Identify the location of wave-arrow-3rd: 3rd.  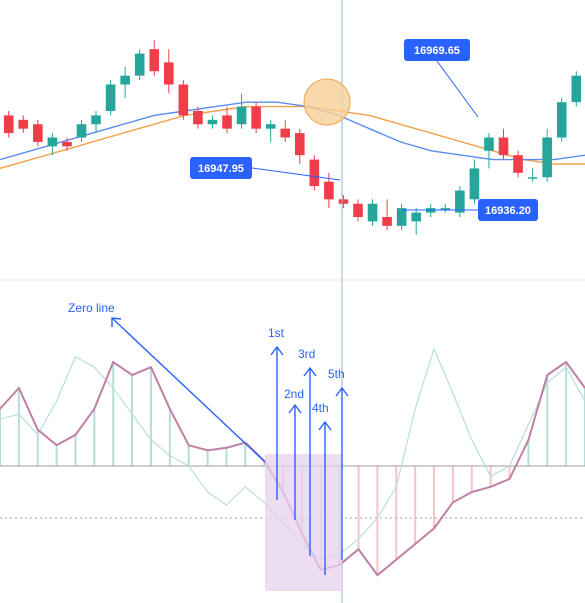
(307, 451).